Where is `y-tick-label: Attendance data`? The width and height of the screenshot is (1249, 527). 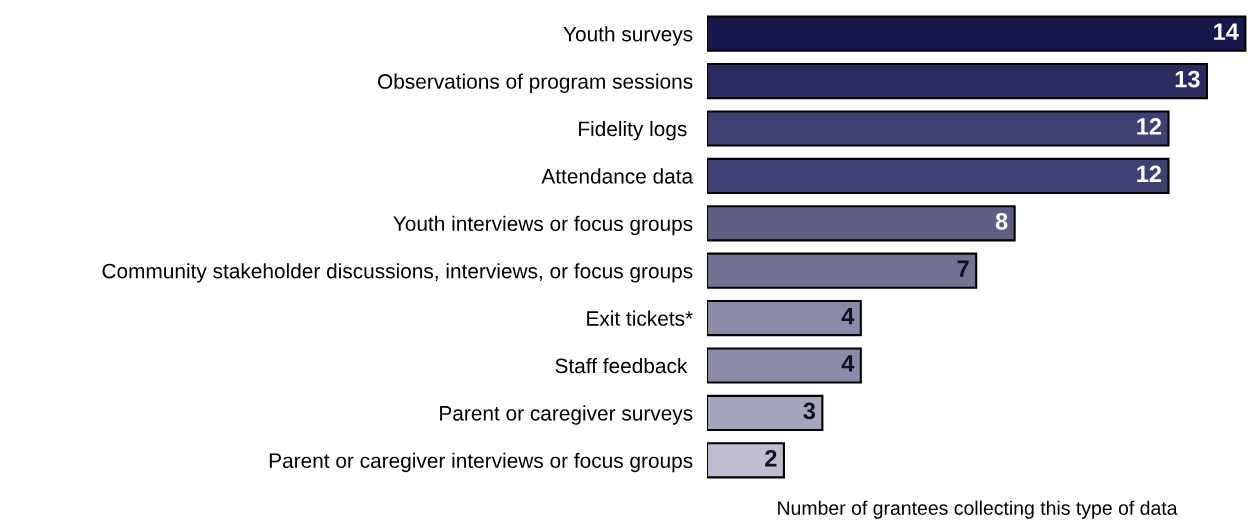 y-tick-label: Attendance data is located at coordinates (617, 176).